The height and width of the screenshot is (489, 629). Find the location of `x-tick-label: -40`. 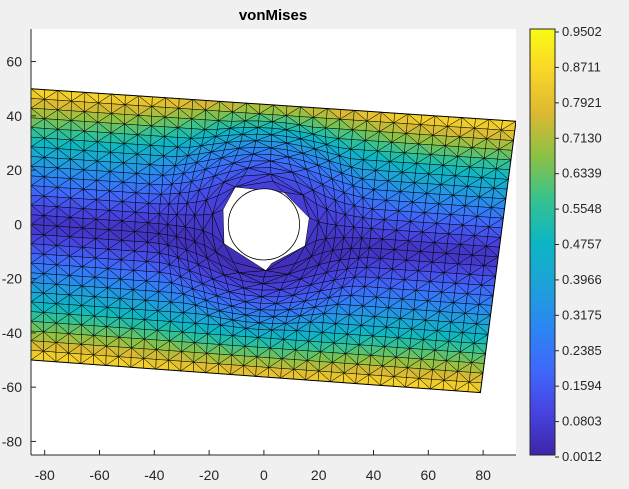

x-tick-label: -40 is located at coordinates (154, 475).